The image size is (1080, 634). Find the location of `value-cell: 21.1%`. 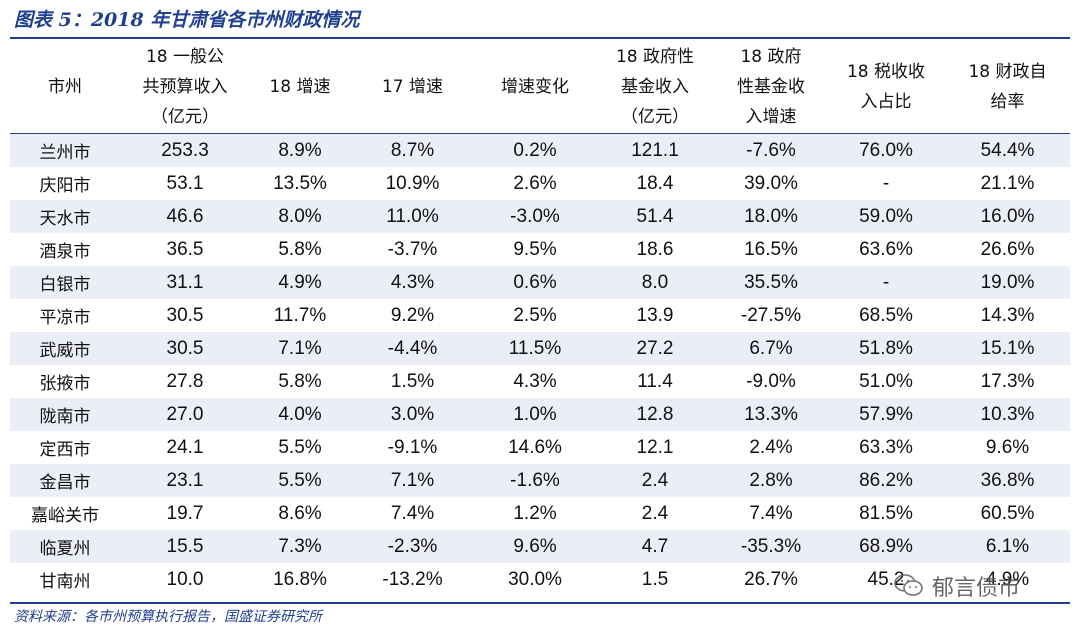

value-cell: 21.1% is located at coordinates (1007, 183).